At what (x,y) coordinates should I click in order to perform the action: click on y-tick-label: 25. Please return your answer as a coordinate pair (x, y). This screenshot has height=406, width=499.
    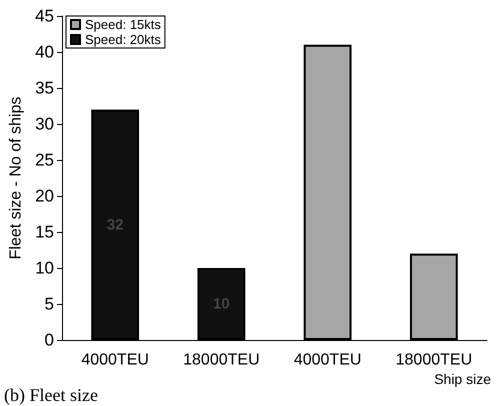
    Looking at the image, I should click on (44, 160).